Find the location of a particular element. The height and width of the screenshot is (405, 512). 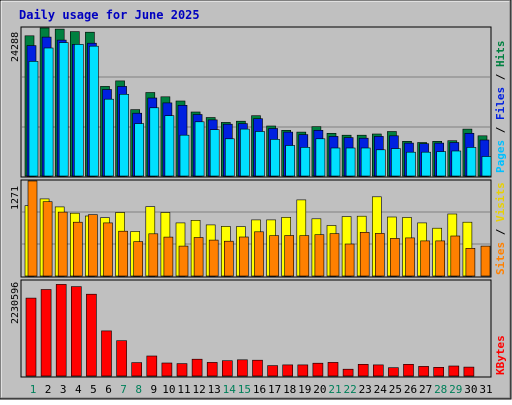

x-tick-label-13: 13 is located at coordinates (214, 389).